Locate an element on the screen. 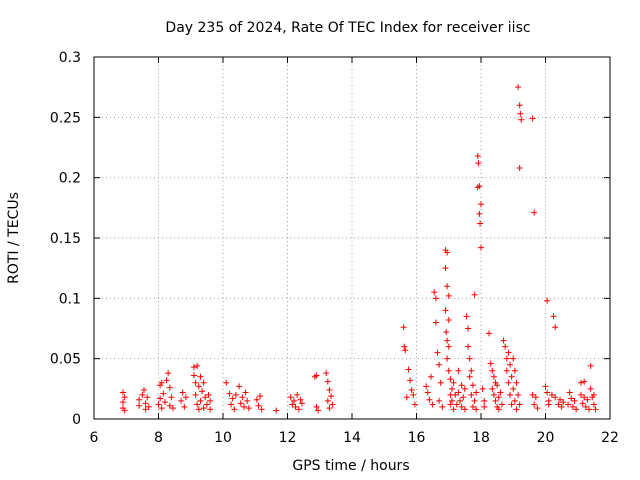 This screenshot has width=640, height=480. y-tick-label: 0.2 is located at coordinates (70, 179).